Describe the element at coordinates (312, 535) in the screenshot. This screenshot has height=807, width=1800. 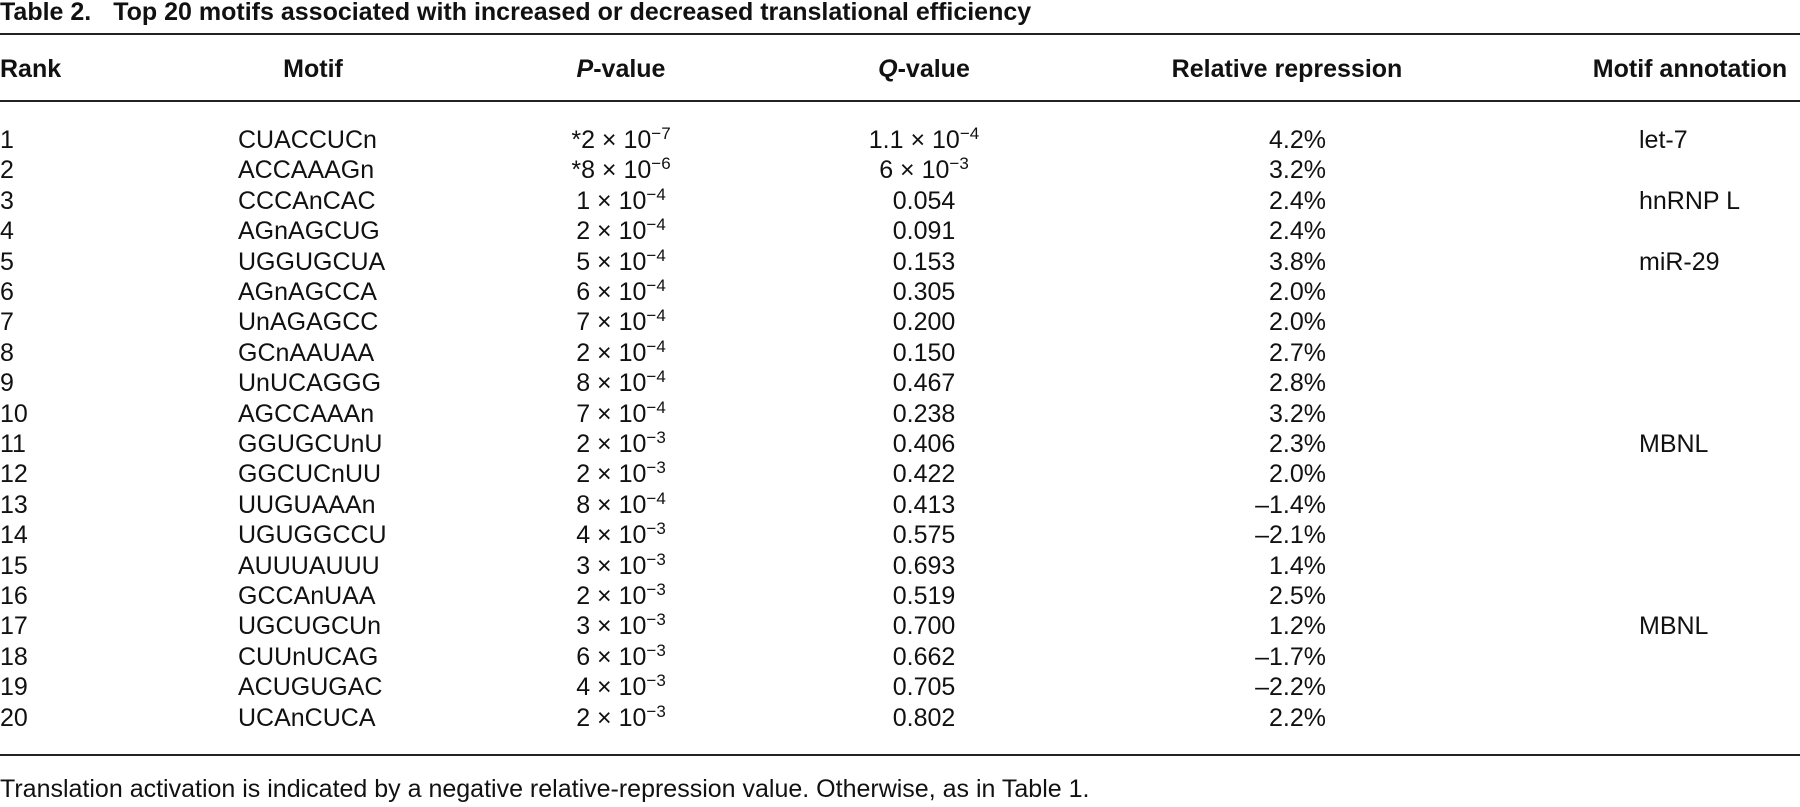
I see `table-cell: UGUGGCCU` at that location.